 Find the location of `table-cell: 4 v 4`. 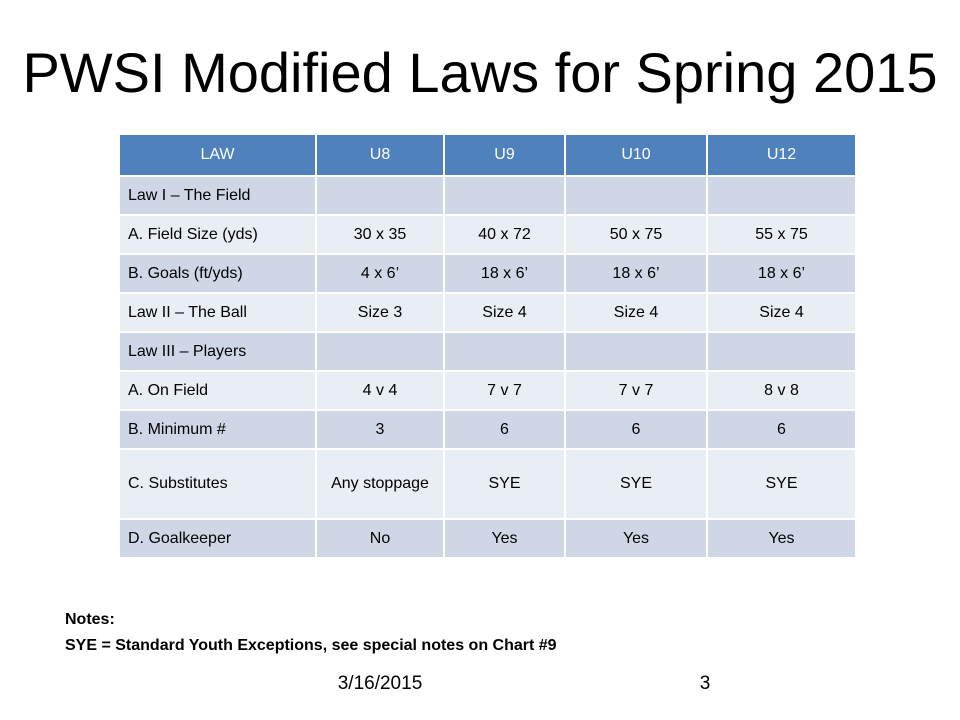

table-cell: 4 v 4 is located at coordinates (380, 390).